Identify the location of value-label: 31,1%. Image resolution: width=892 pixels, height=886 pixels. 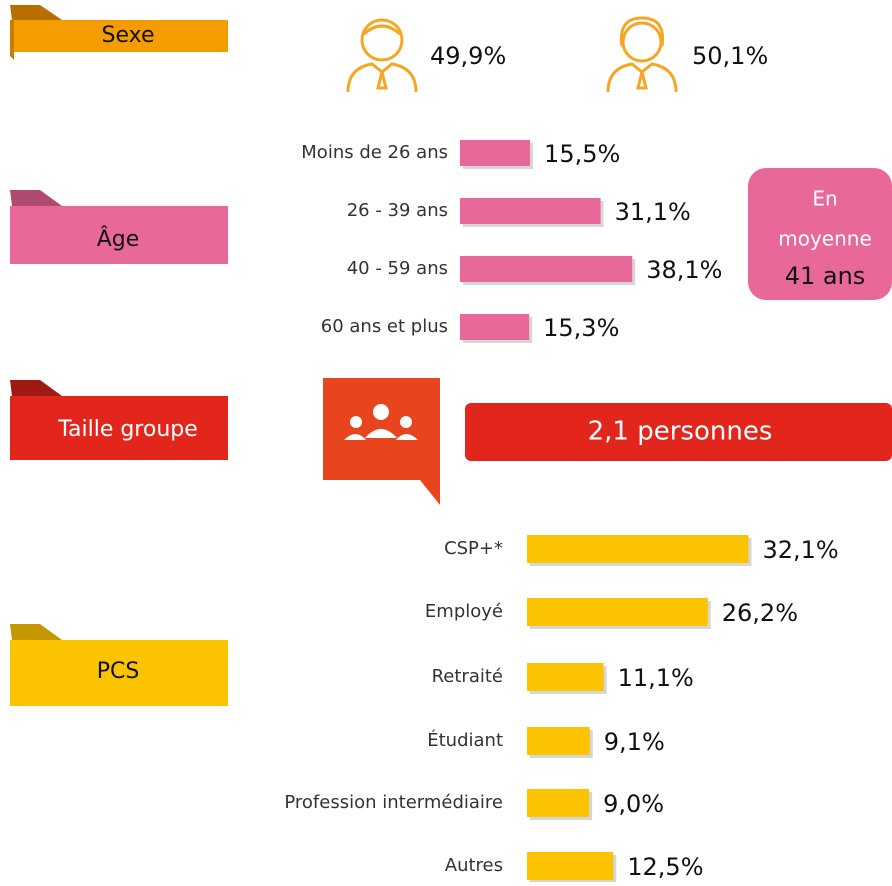
(653, 212).